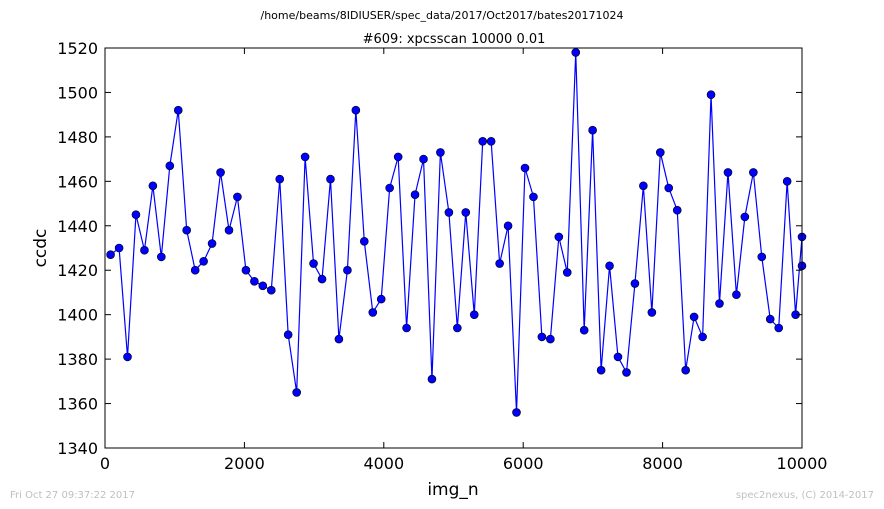 This screenshot has width=884, height=509. Describe the element at coordinates (105, 463) in the screenshot. I see `x-tick-label: 0` at that location.